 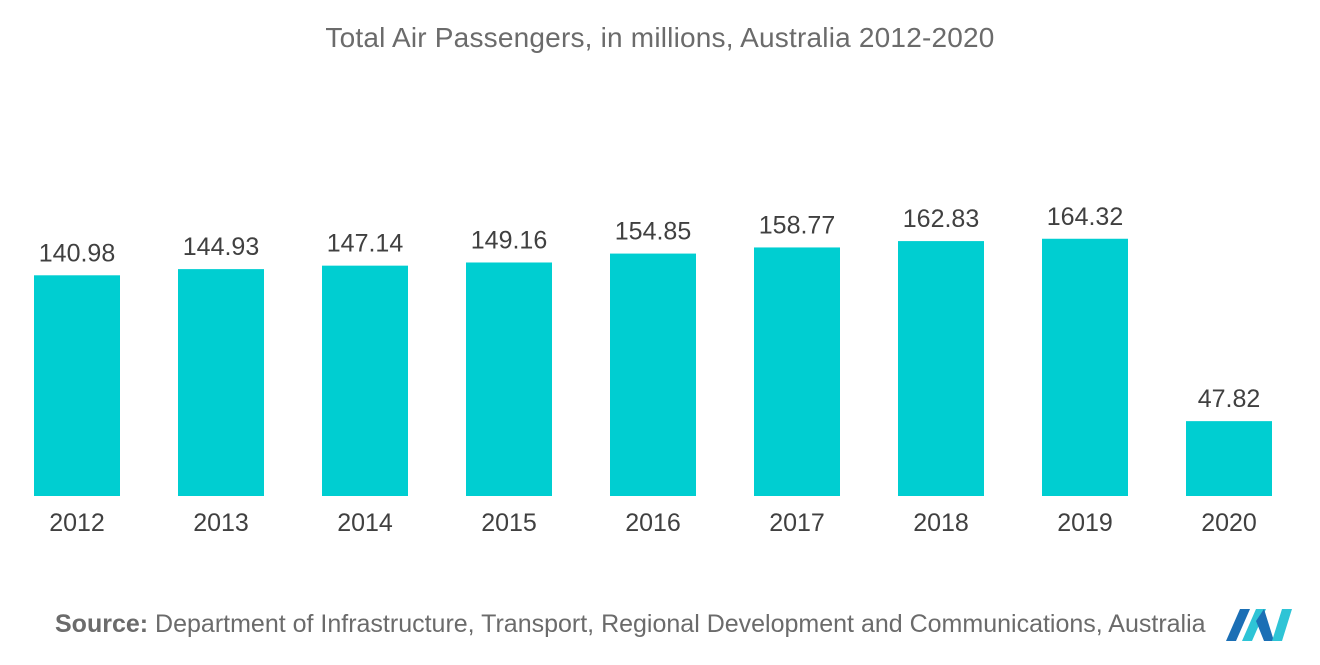 I want to click on source-label: Source:, so click(x=102, y=624).